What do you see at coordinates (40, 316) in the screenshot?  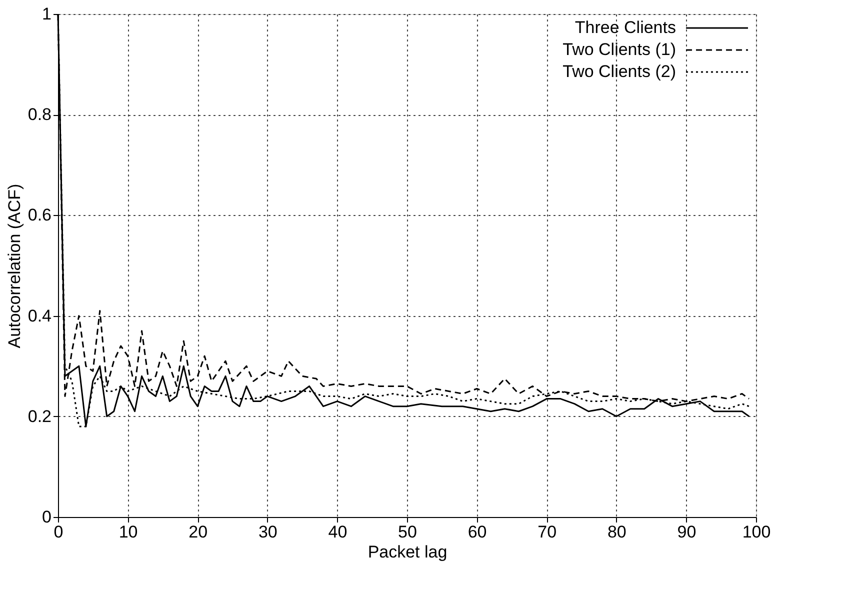 I see `y-tick-label: 0.4` at bounding box center [40, 316].